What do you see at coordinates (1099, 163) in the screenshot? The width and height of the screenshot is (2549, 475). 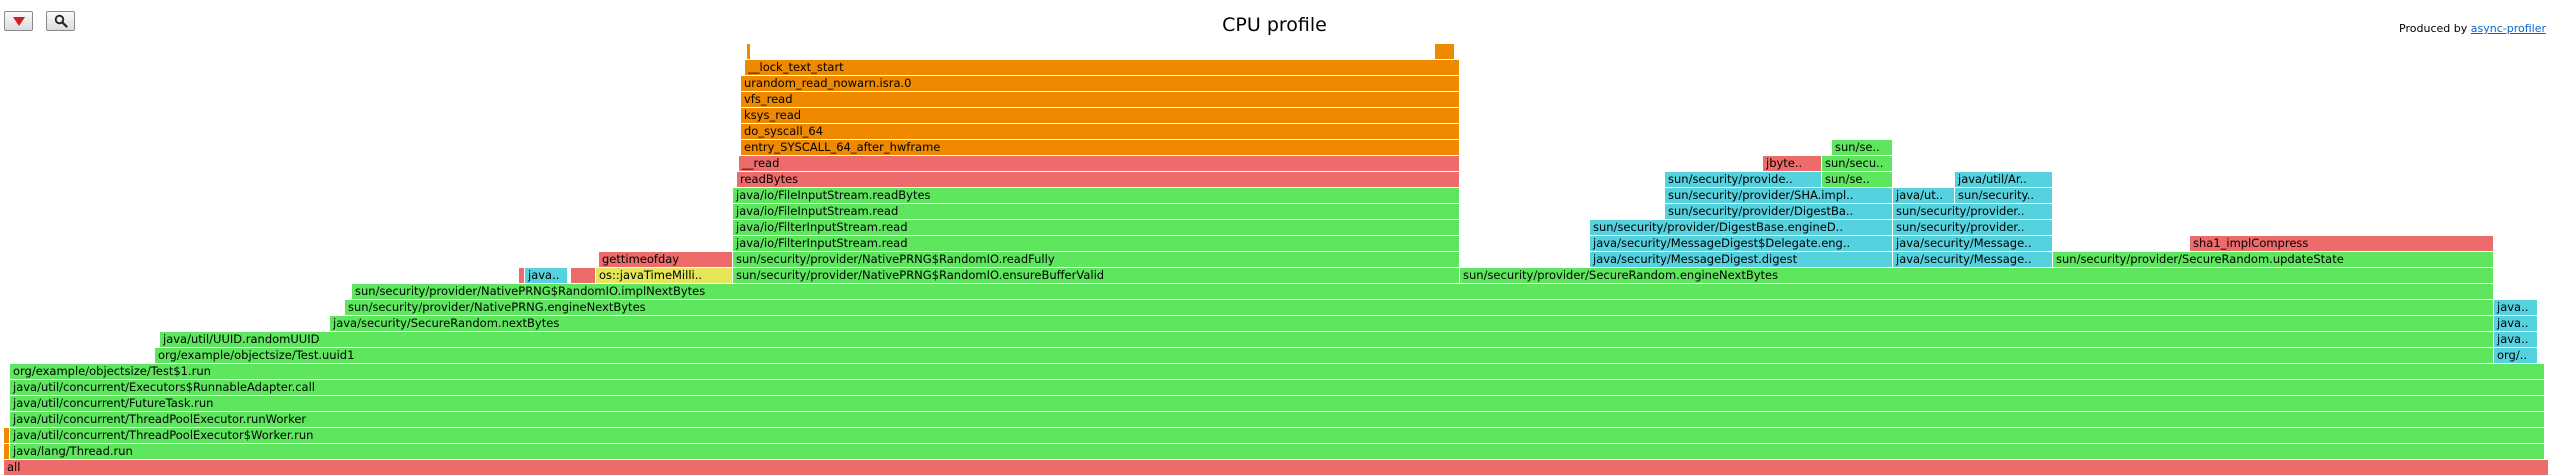 I see `stack-frame: __read` at bounding box center [1099, 163].